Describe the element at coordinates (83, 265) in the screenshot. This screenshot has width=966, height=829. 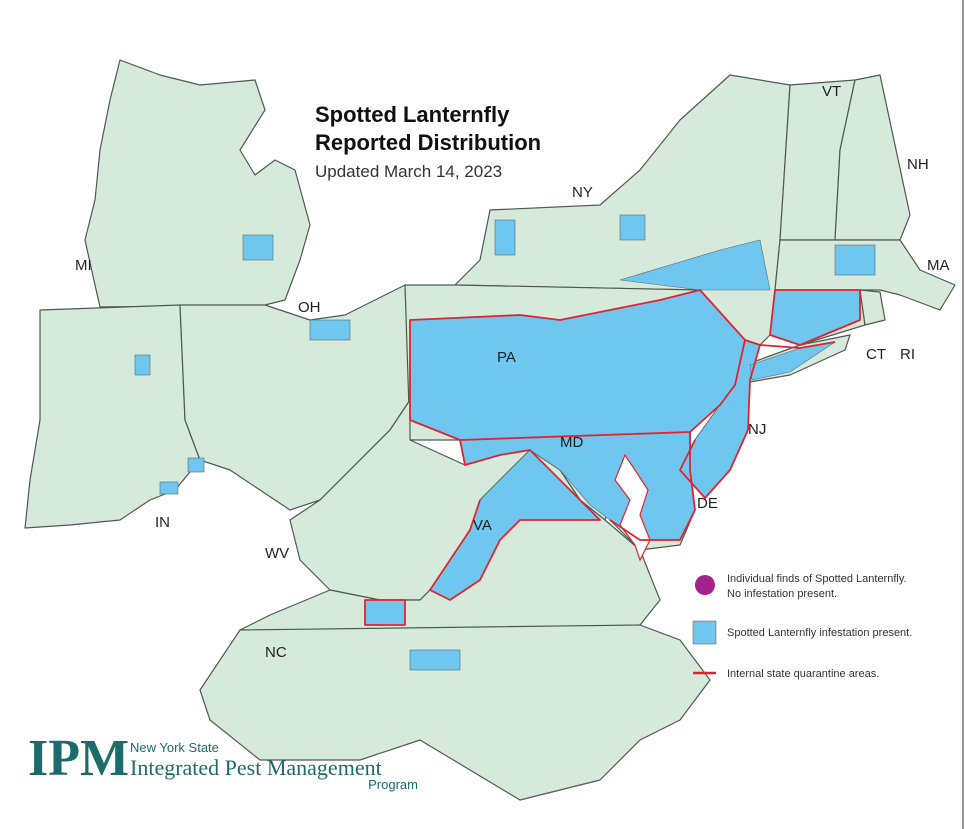
I see `state-label: MI` at that location.